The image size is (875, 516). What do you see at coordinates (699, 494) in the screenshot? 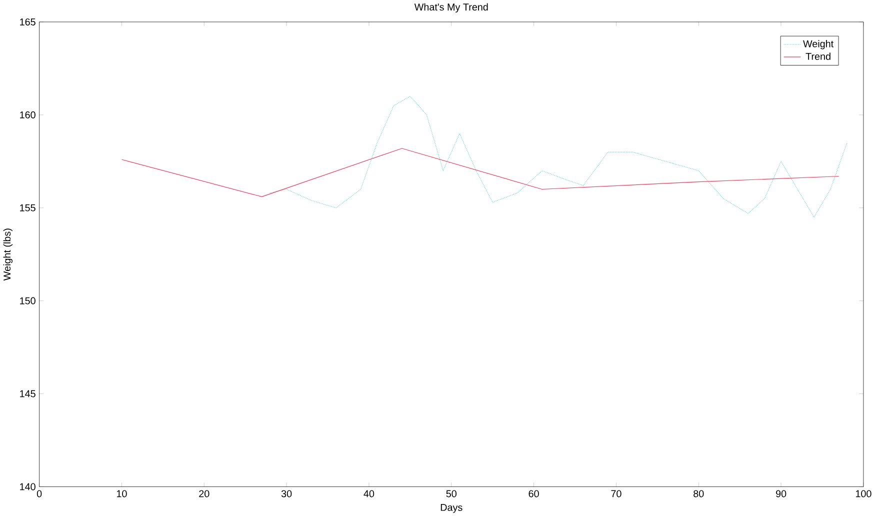
I see `x-tick-label: 80` at bounding box center [699, 494].